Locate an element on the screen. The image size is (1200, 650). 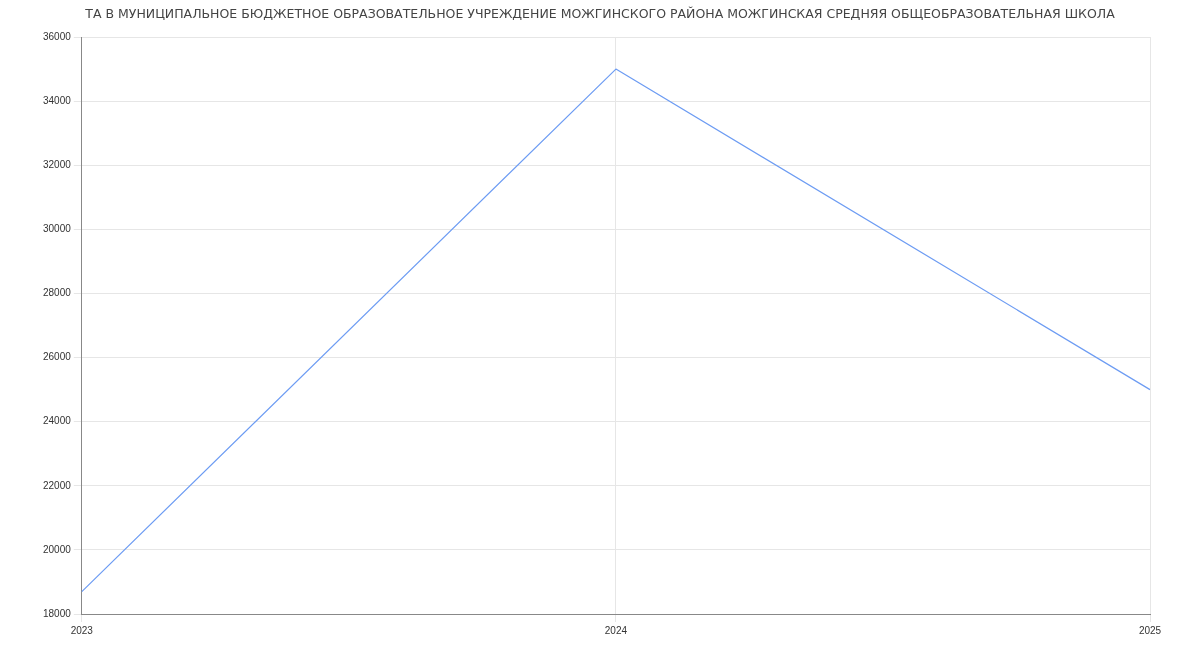
y-tick-label: 30000 is located at coordinates (57, 229).